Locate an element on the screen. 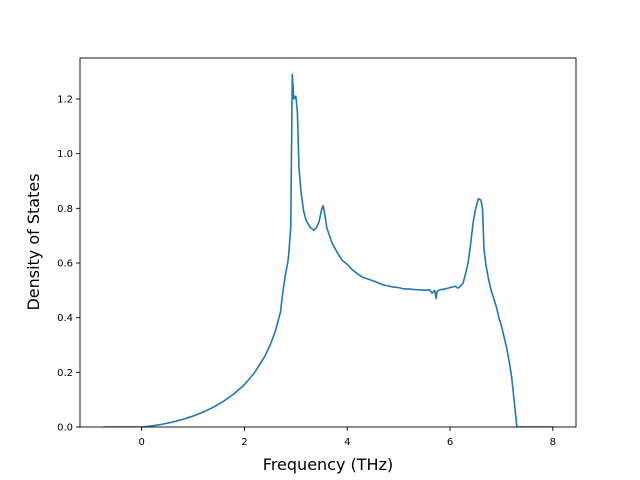 The height and width of the screenshot is (480, 640). y-tick-label: 0.2 is located at coordinates (65, 373).